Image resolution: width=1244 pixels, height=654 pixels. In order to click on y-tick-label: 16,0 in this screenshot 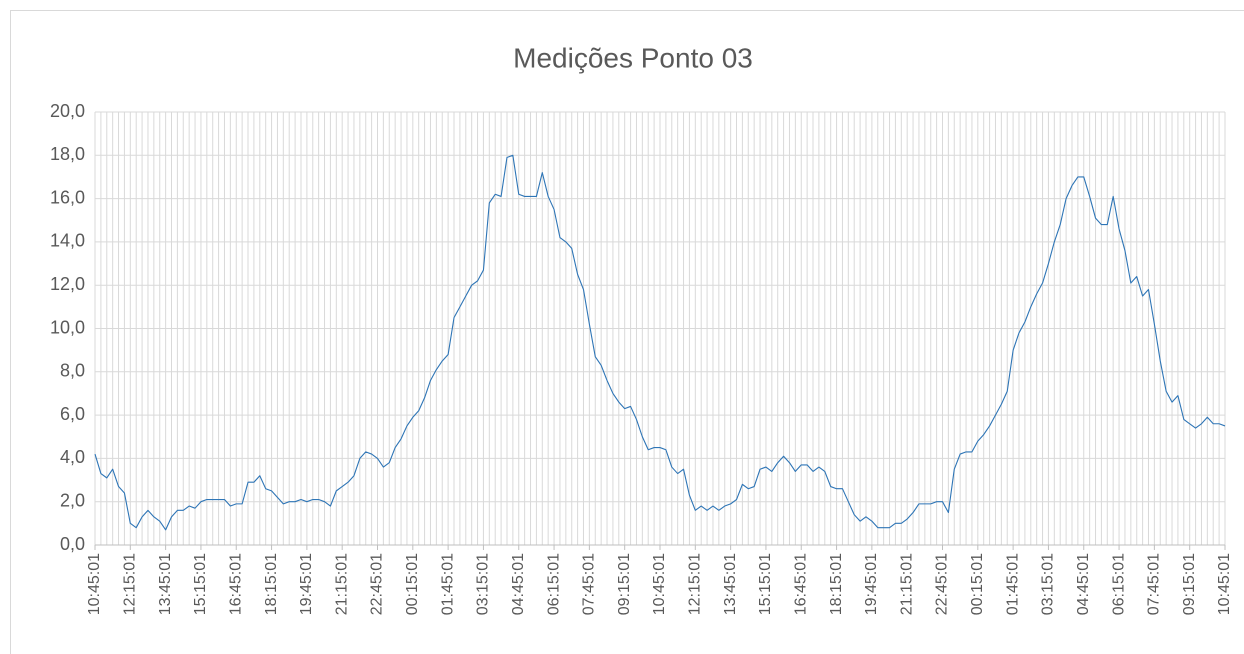, I will do `click(67, 197)`.